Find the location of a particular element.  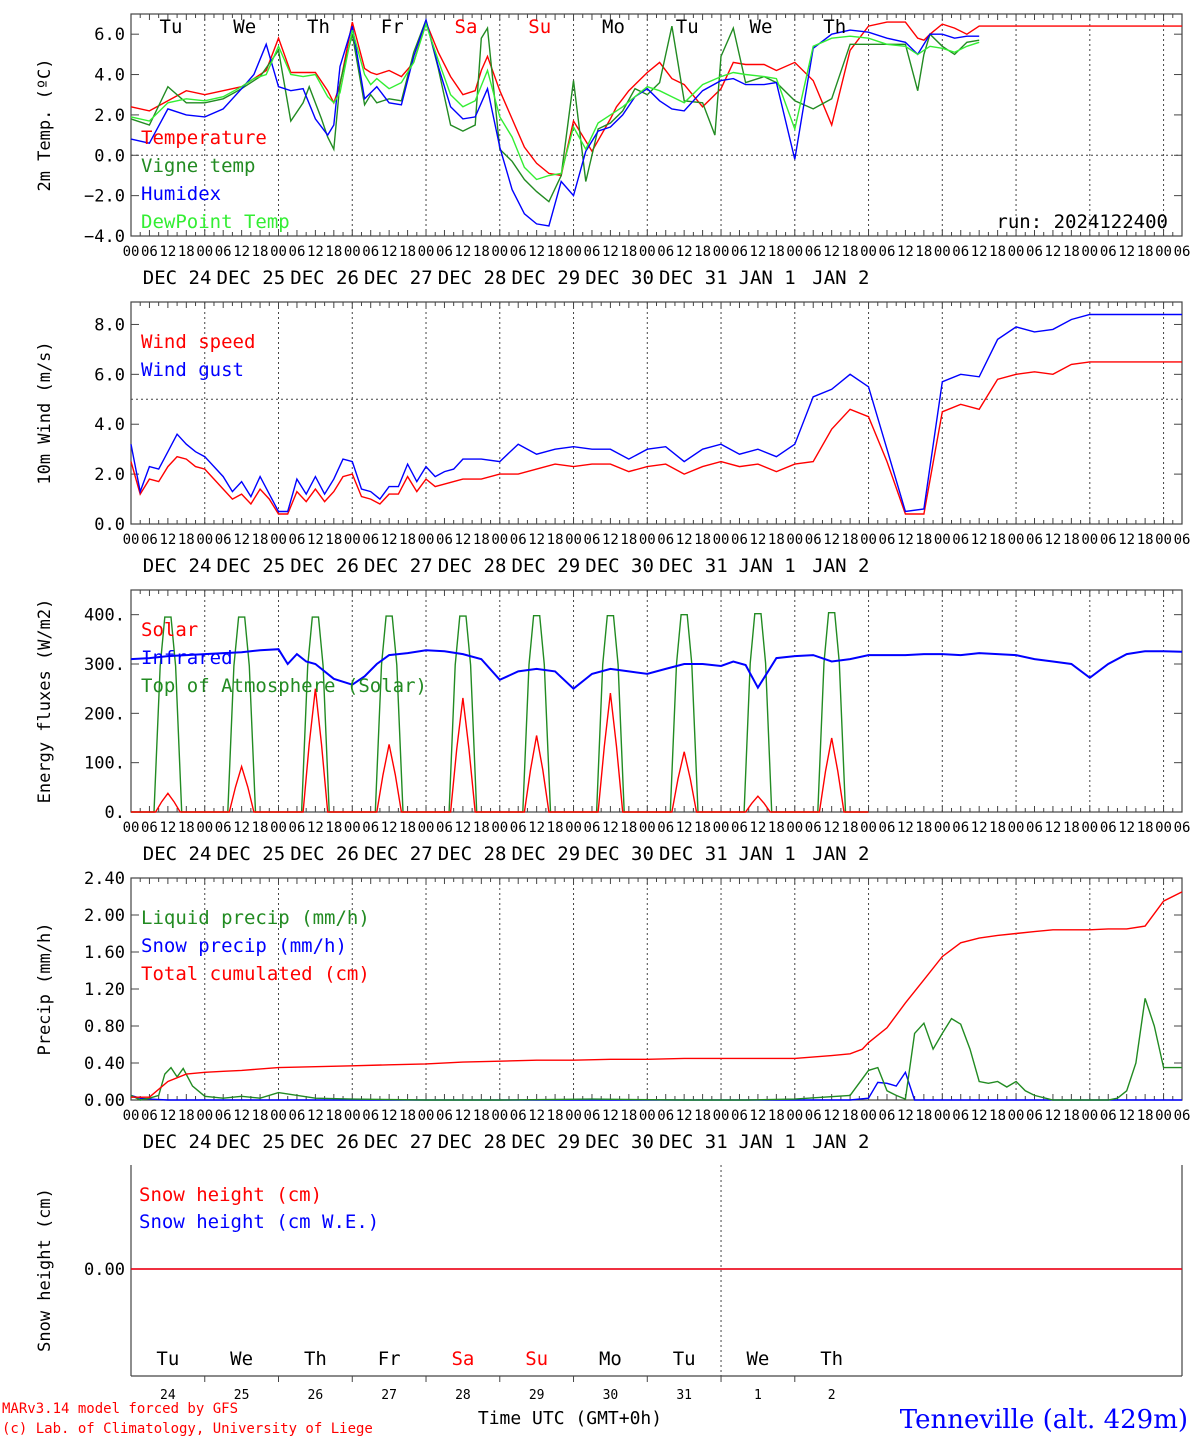

series-line-total-cumulated-cm- is located at coordinates (657, 994).